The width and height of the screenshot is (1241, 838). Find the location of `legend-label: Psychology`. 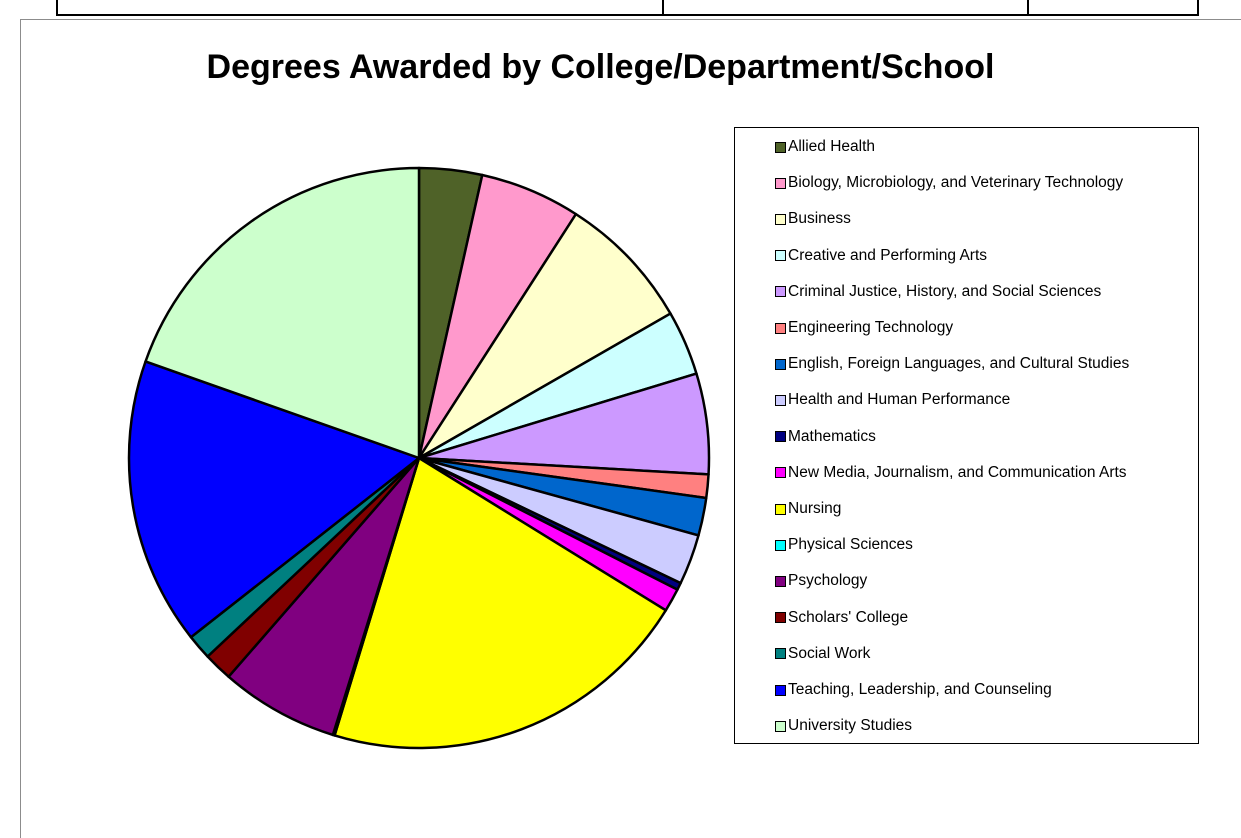

legend-label: Psychology is located at coordinates (828, 581).